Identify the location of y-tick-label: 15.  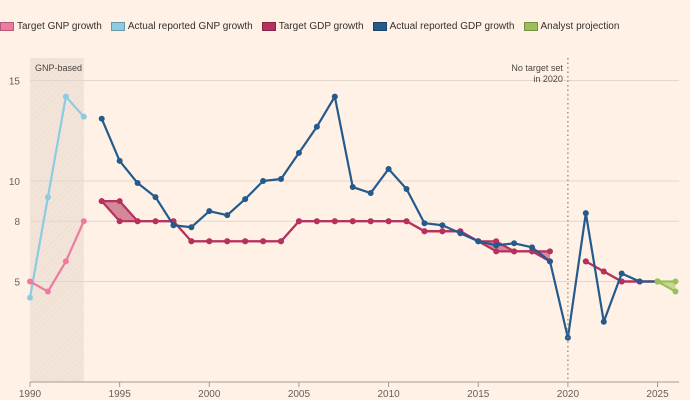
(15, 82).